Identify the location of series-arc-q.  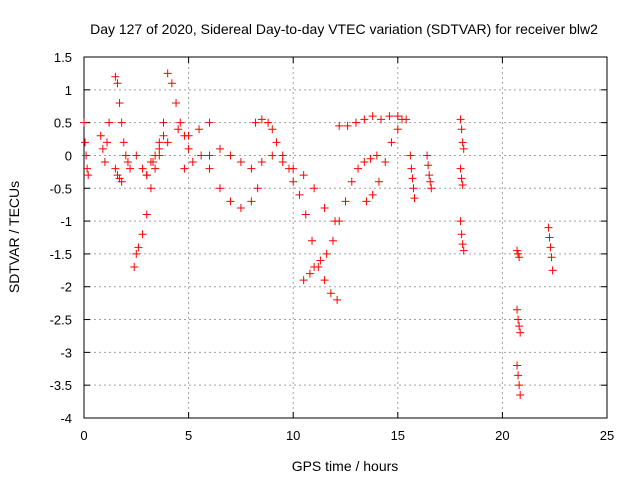
(461, 176).